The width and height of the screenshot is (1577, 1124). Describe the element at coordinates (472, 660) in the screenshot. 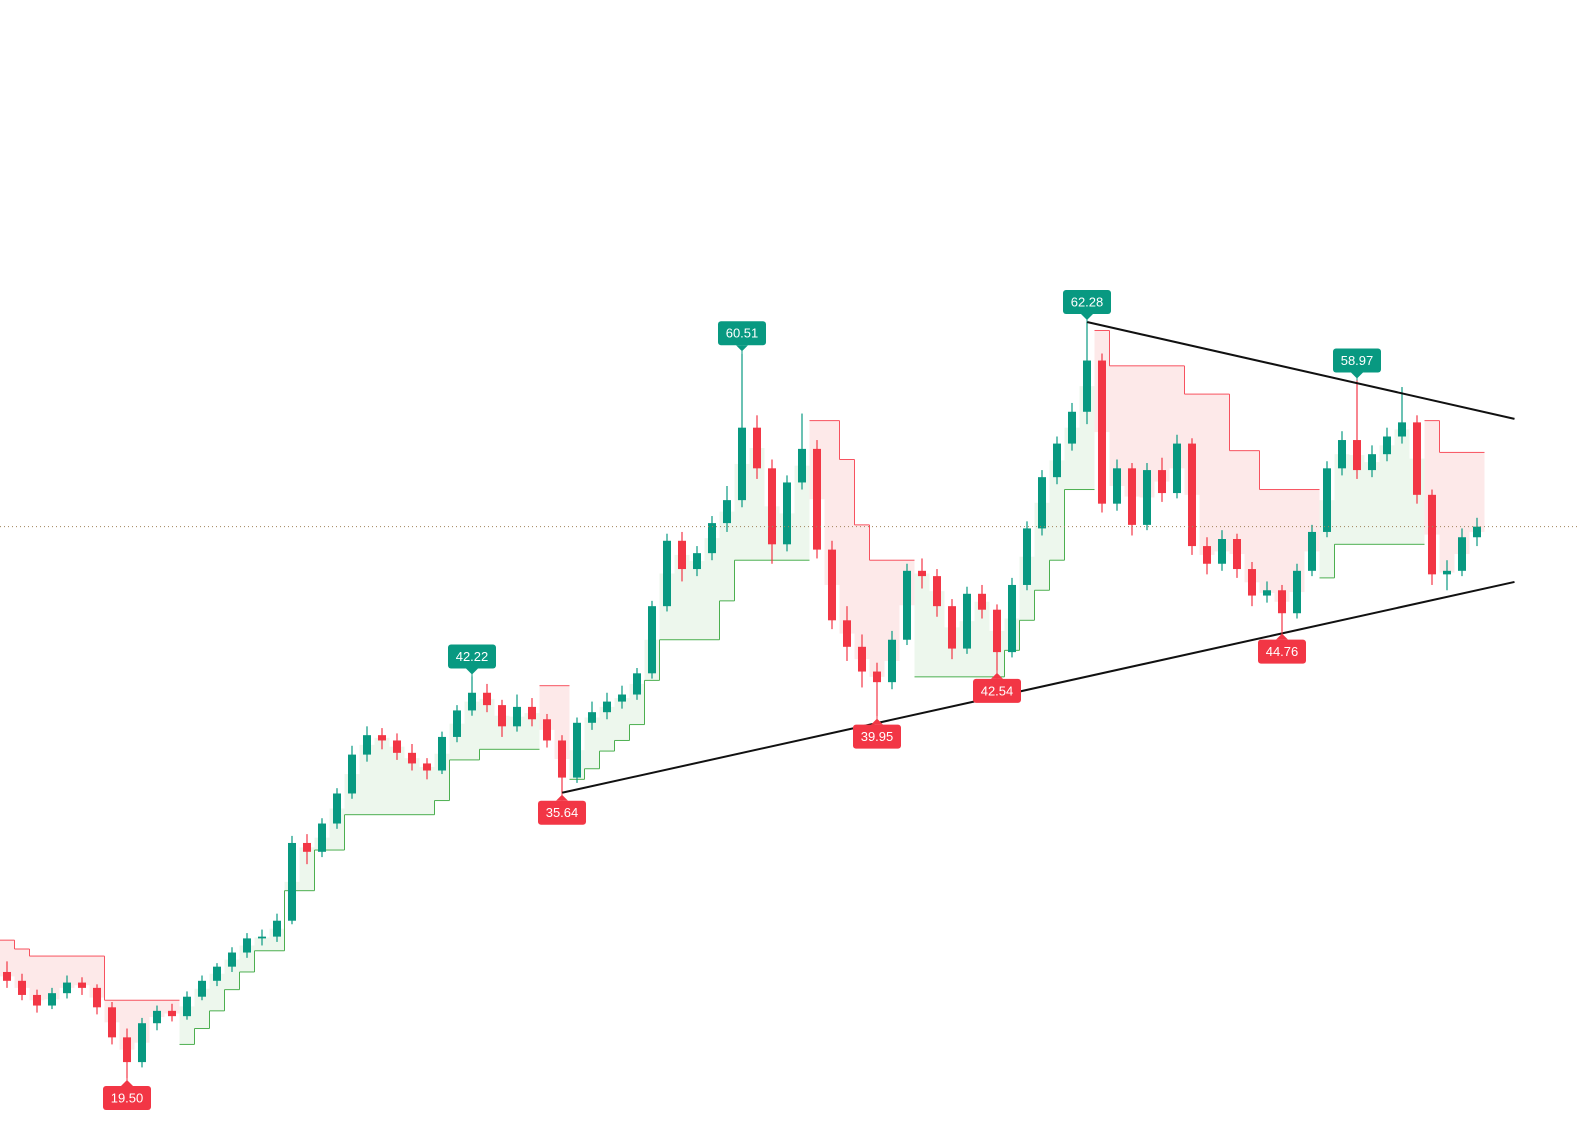

I see `pivot-high-label: 42.22` at that location.